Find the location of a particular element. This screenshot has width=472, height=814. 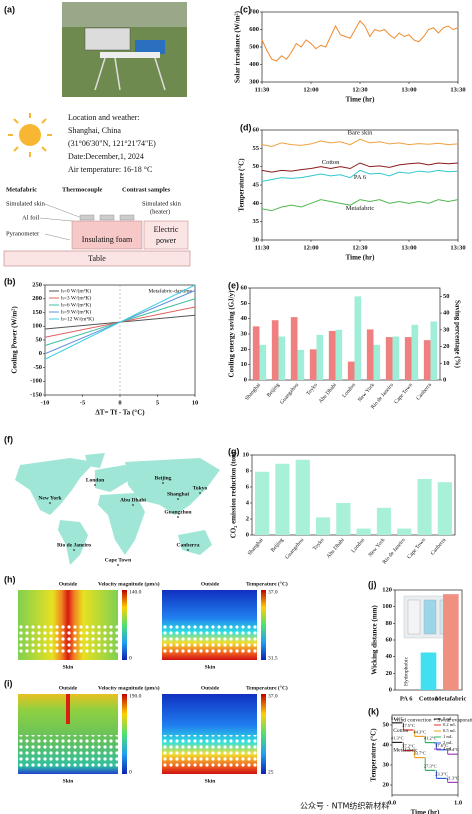

info-text: Air temperature: 16-18 °C is located at coordinates (110, 169).